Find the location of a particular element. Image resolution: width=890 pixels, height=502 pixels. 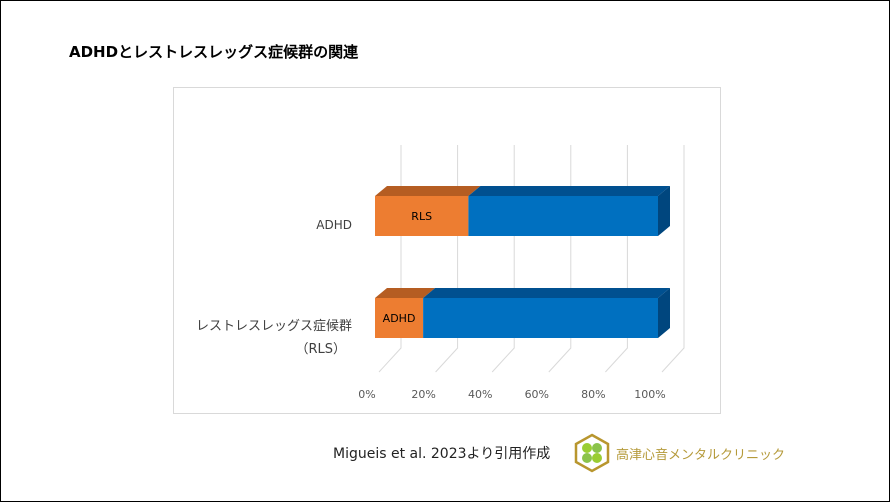

source-citation: Migueis et al. 2023より引用作成 is located at coordinates (442, 454).